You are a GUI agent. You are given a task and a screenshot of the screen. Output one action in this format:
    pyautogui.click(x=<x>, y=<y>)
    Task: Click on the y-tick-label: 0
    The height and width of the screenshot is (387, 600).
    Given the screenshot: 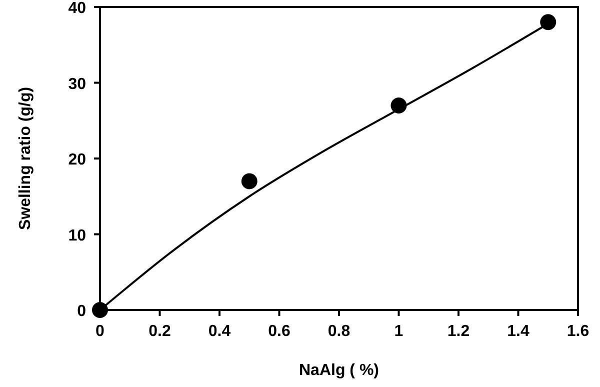 What is the action you would take?
    pyautogui.click(x=81, y=311)
    